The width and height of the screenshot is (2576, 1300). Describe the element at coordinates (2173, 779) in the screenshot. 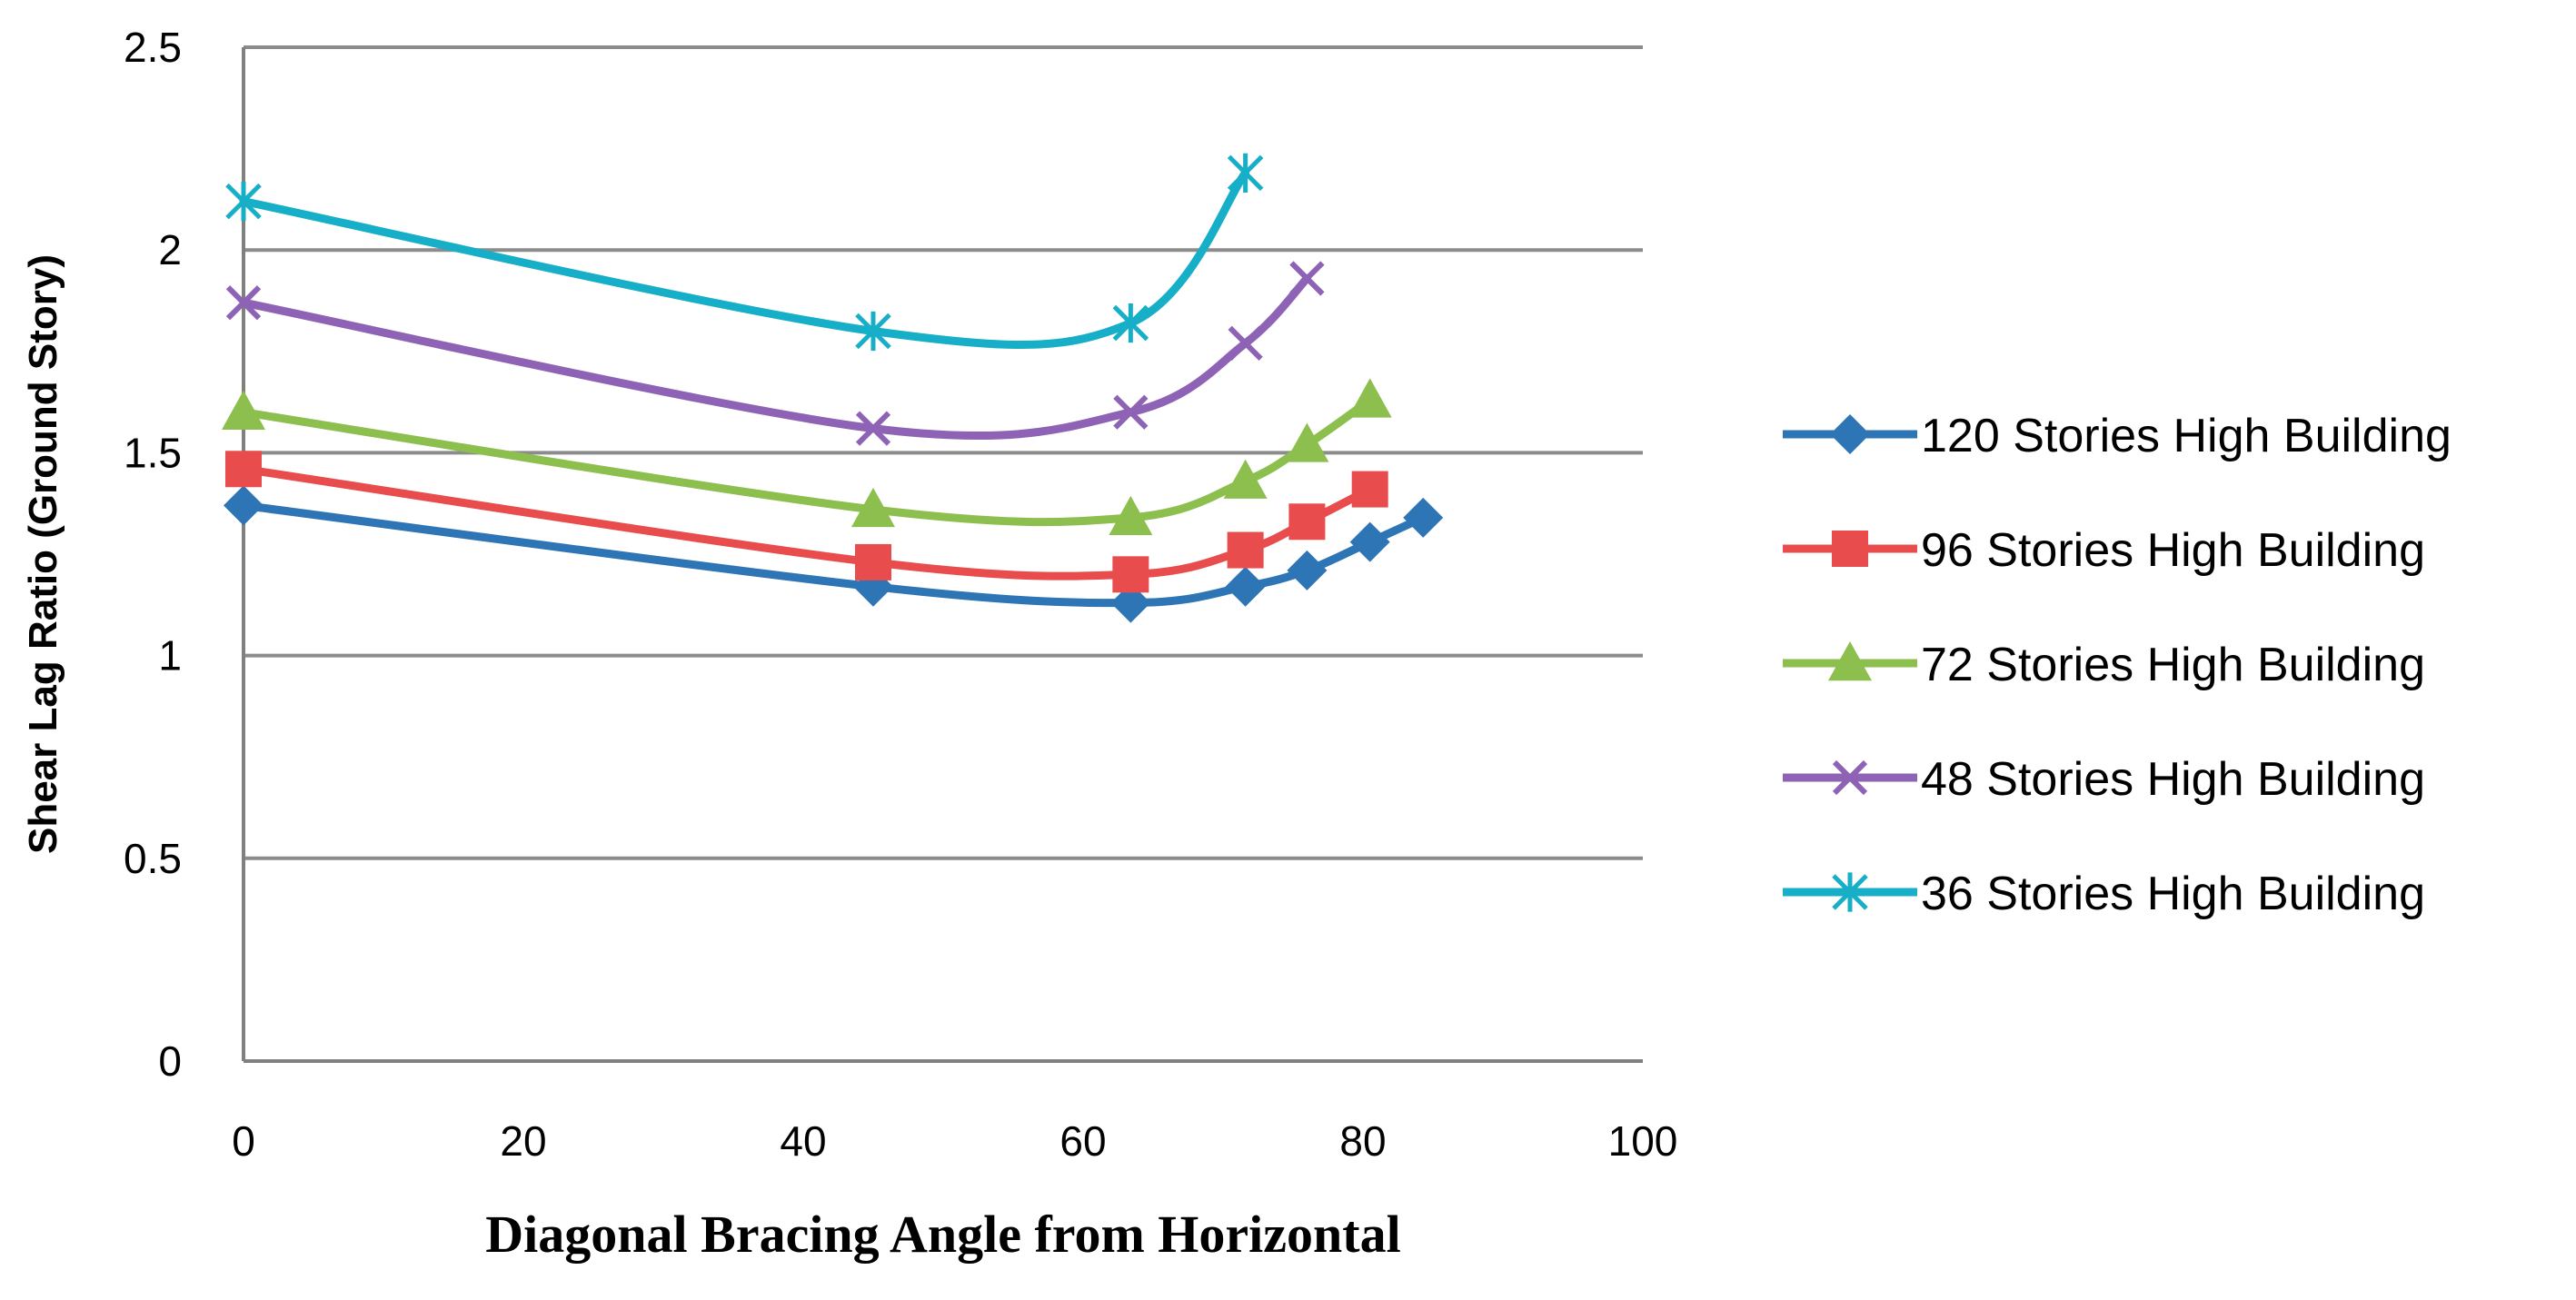

I see `legend-label: 48 Stories High Building` at that location.